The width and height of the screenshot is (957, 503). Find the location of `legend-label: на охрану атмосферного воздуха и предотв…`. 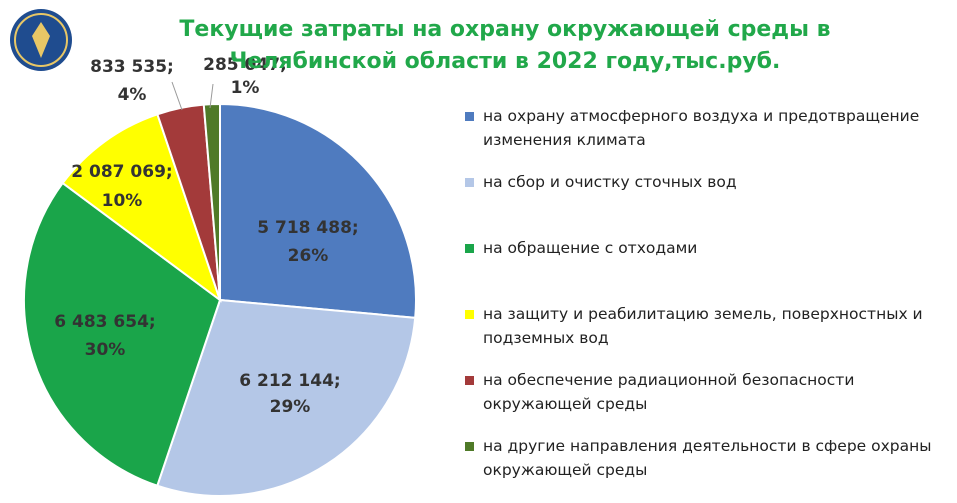

legend-label: на охрану атмосферного воздуха и предотв… is located at coordinates (701, 128).